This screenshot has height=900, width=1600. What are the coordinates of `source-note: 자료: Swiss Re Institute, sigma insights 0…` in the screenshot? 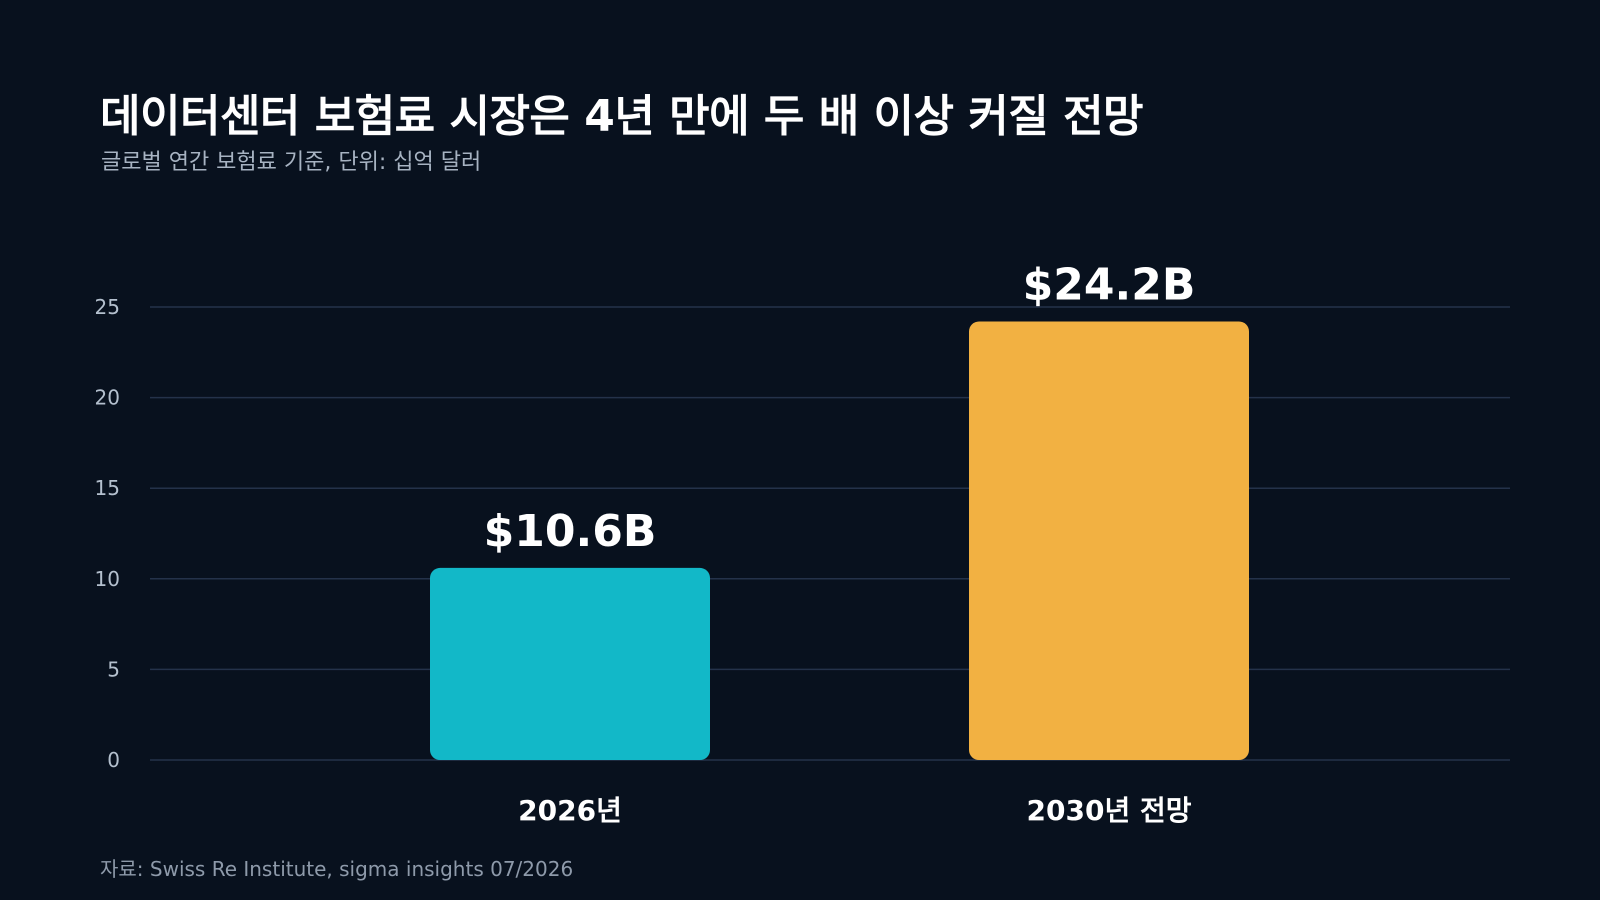 It's located at (337, 869).